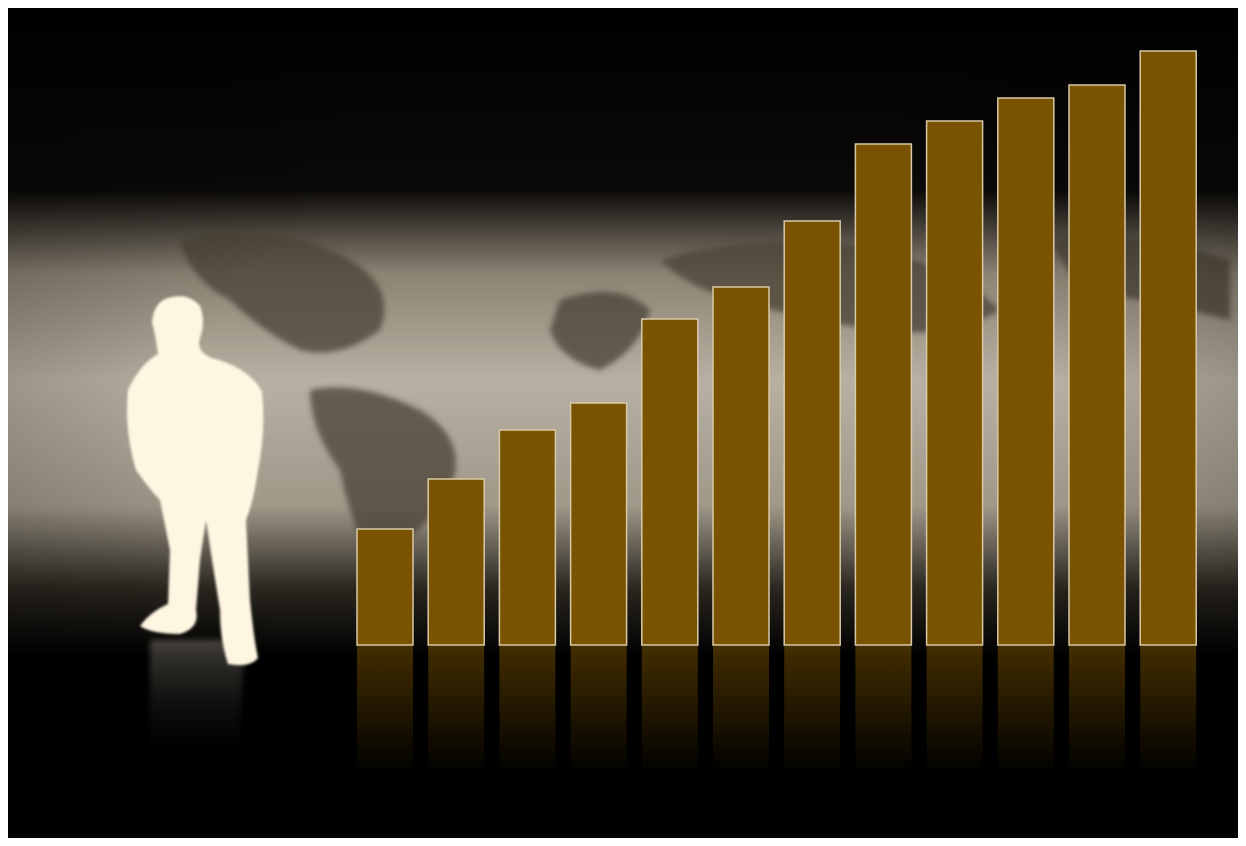  I want to click on person-reflection, so click(197, 705).